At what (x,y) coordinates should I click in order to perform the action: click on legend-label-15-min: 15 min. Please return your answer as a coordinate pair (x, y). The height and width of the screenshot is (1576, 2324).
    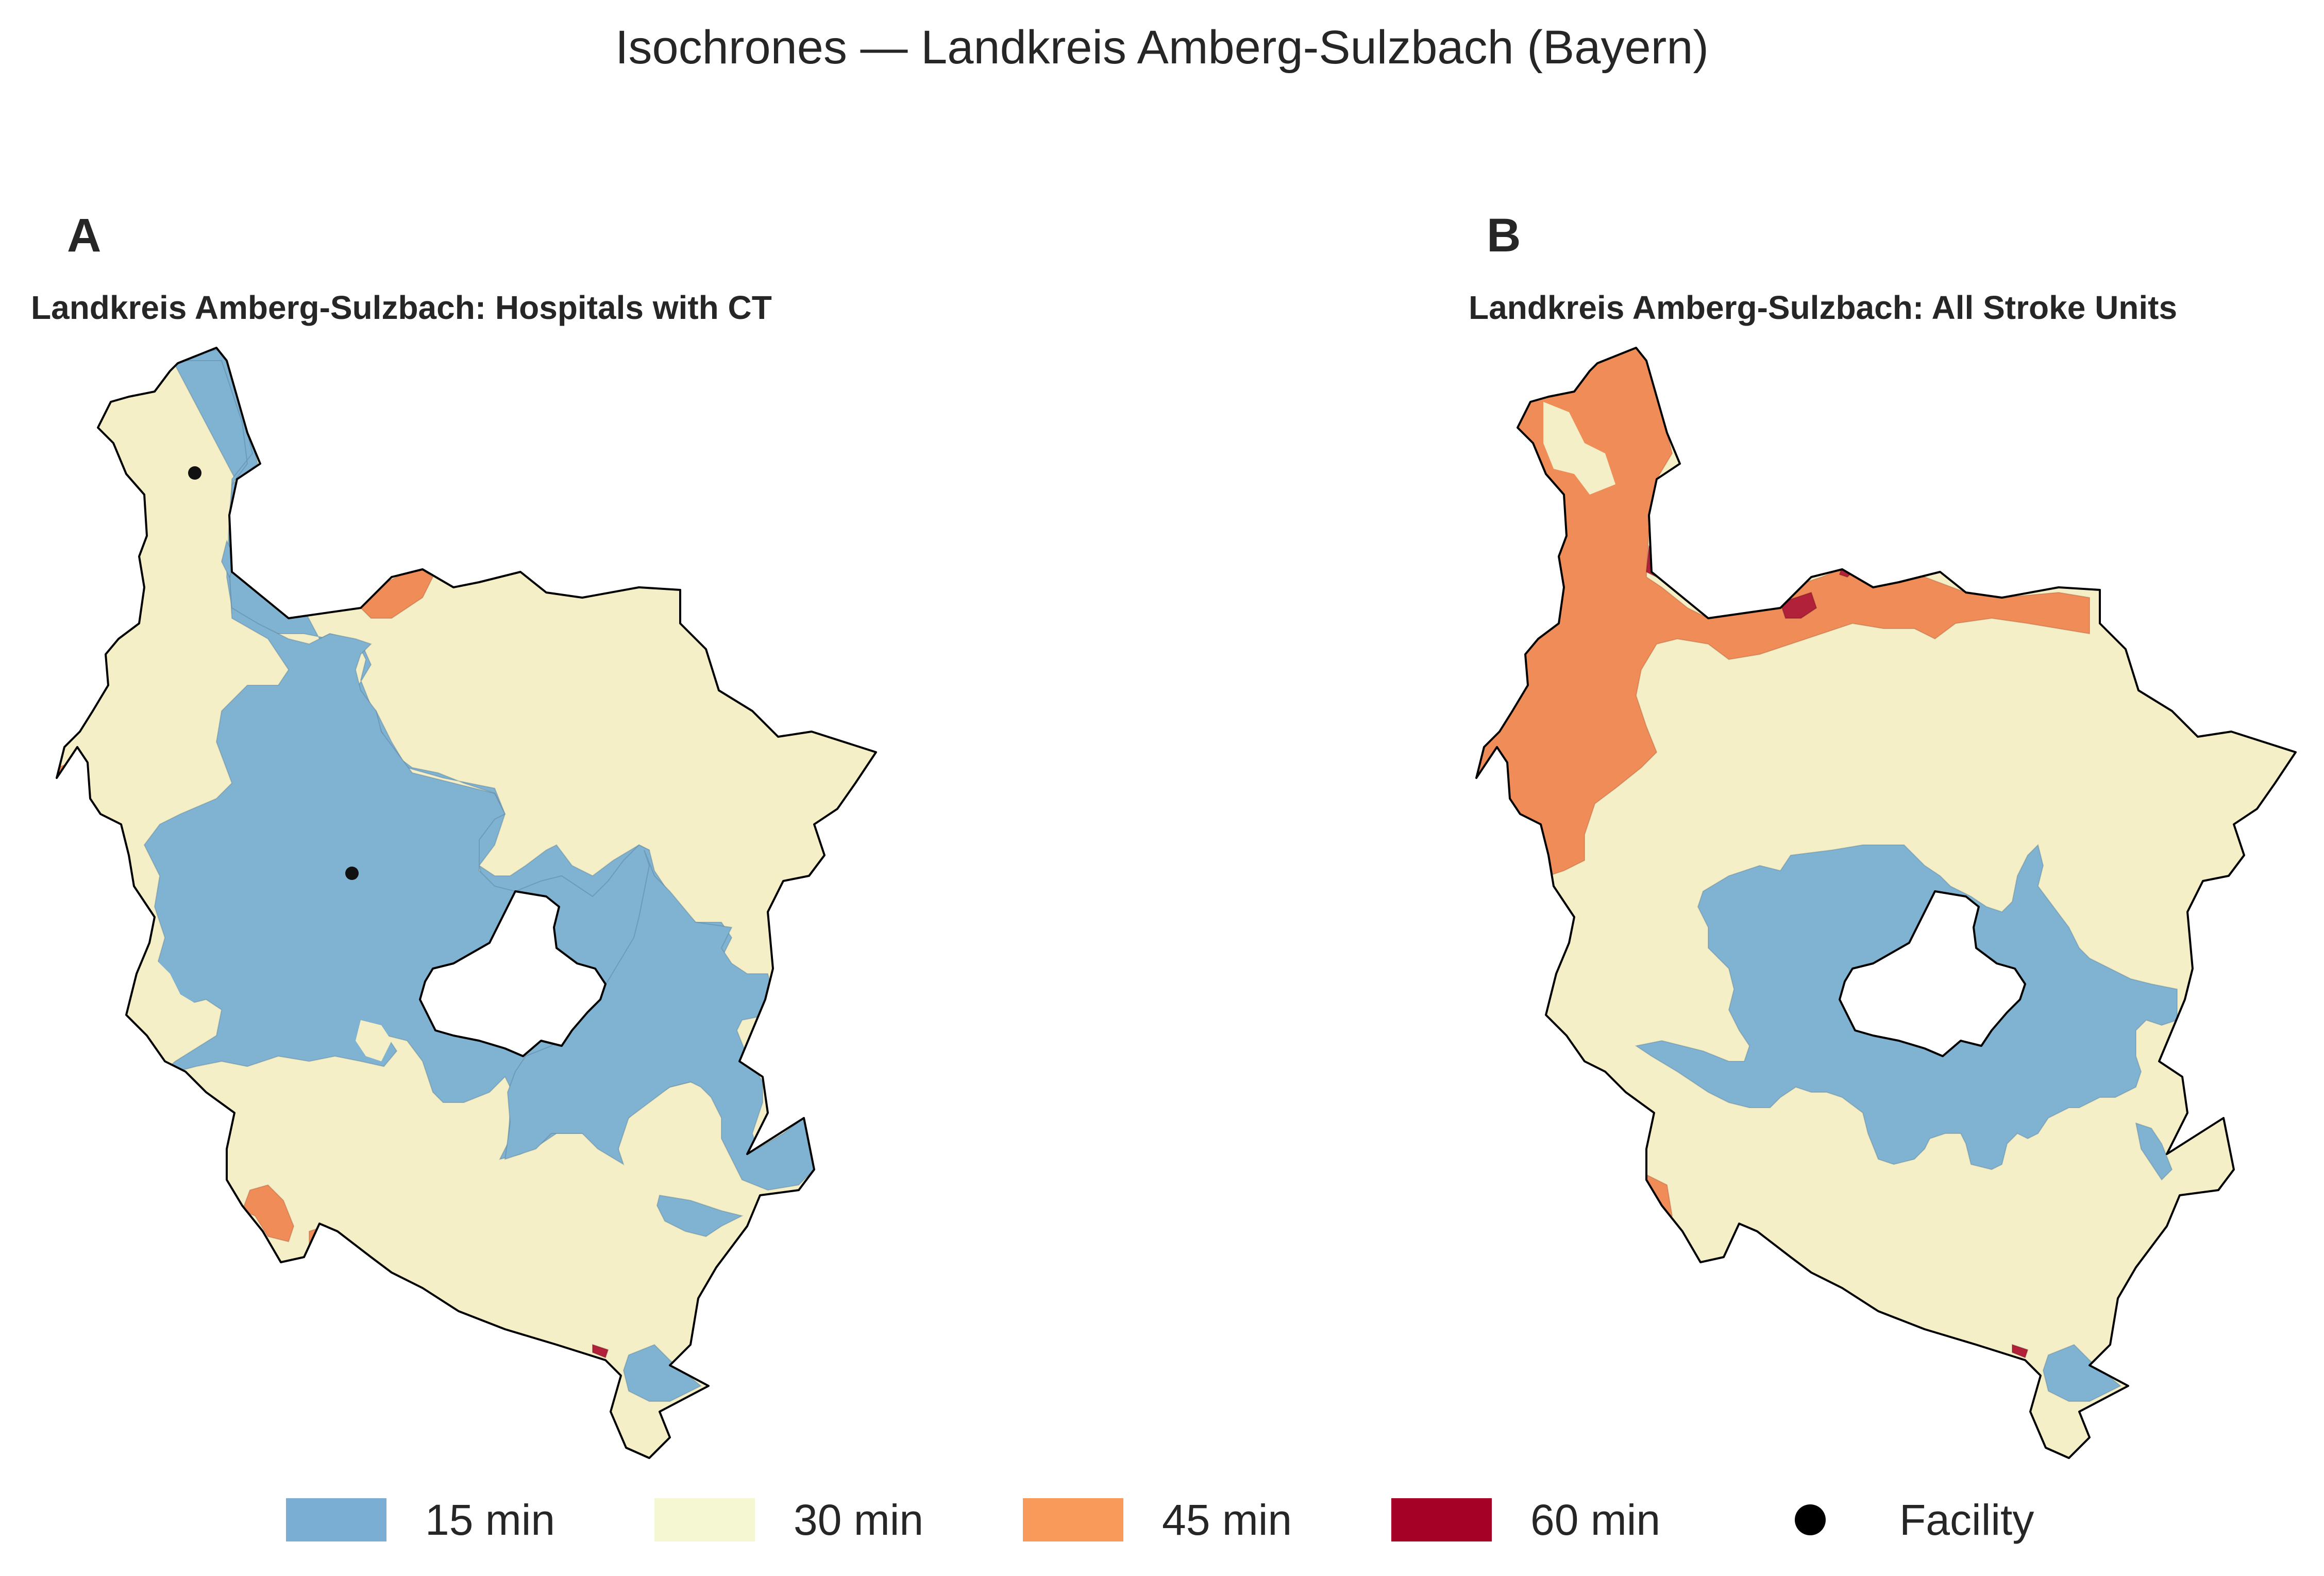
    Looking at the image, I should click on (490, 1519).